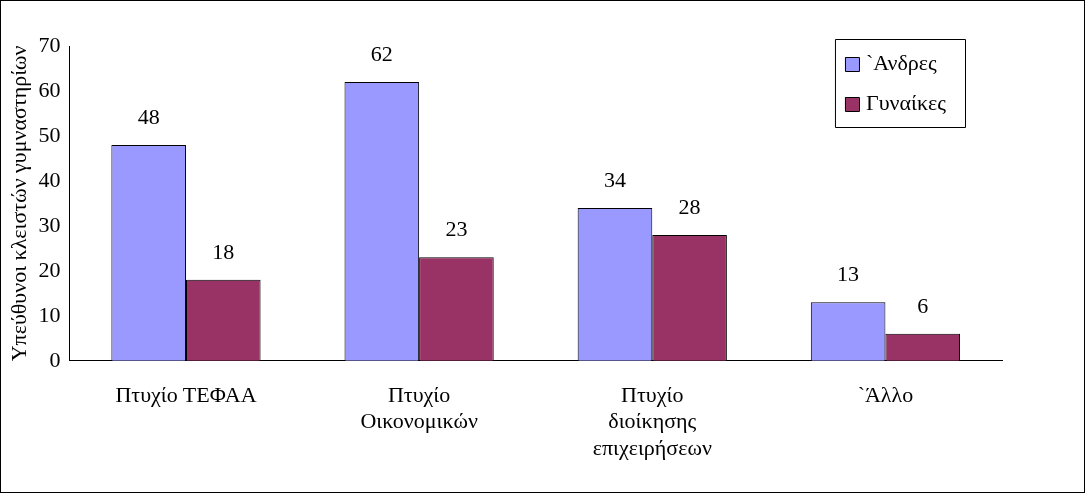 The image size is (1085, 493). Describe the element at coordinates (848, 274) in the screenshot. I see `data-label: 13` at that location.